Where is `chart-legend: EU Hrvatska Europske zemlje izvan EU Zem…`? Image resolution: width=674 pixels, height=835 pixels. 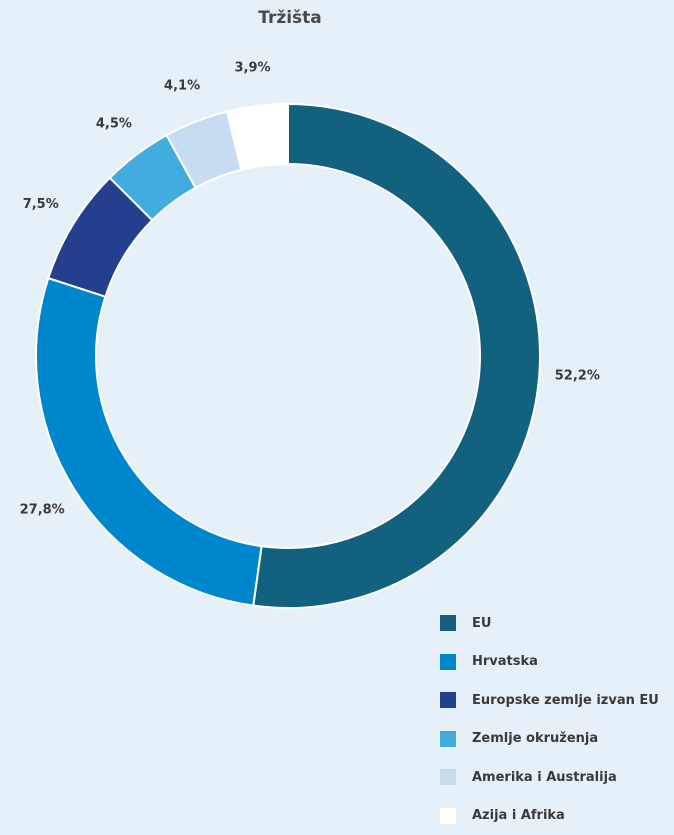
chart-legend: EU Hrvatska Europske zemlje izvan EU Zem… is located at coordinates (549, 719).